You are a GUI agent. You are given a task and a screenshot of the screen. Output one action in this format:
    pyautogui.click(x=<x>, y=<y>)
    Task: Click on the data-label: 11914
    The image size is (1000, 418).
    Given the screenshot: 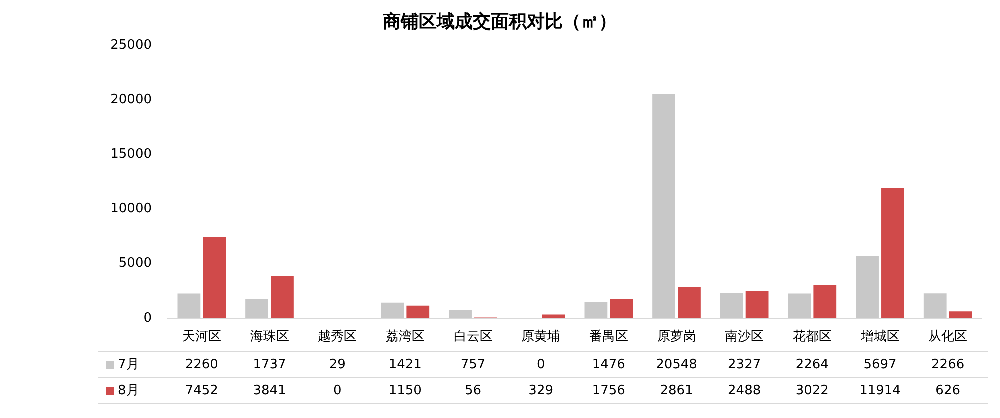 What is the action you would take?
    pyautogui.click(x=880, y=390)
    